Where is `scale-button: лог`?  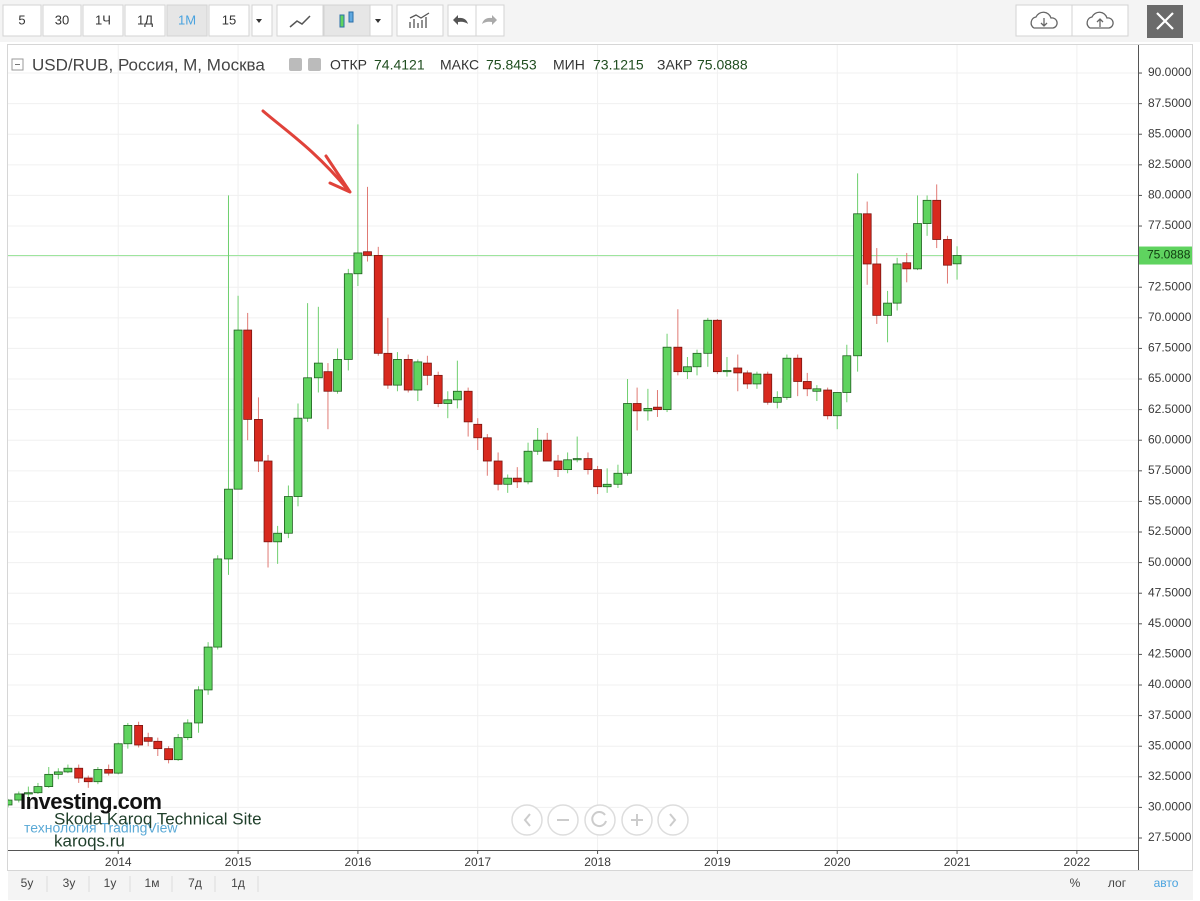 scale-button: лог is located at coordinates (1117, 883).